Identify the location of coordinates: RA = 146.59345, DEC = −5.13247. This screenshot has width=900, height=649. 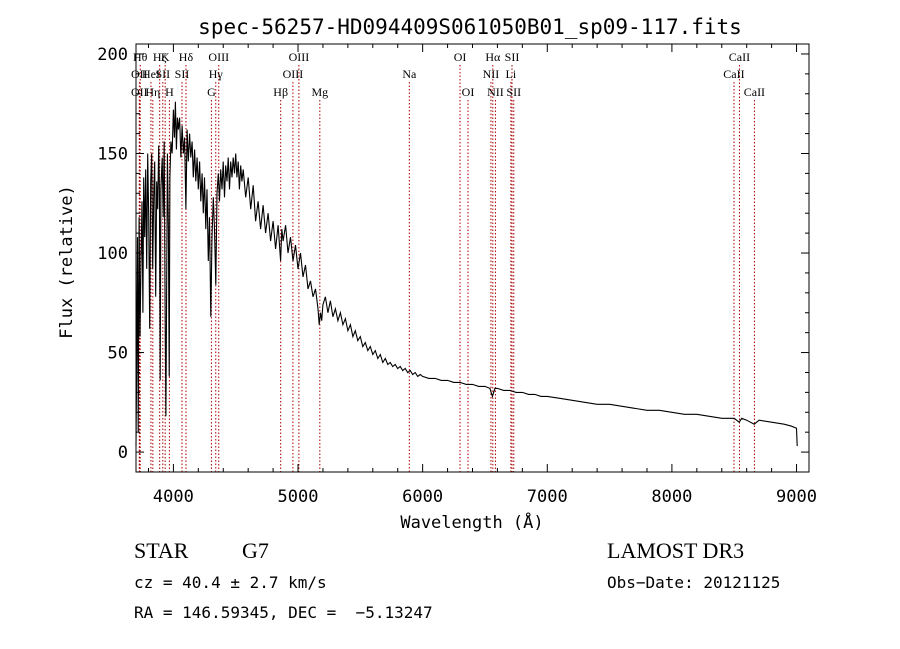
(283, 612).